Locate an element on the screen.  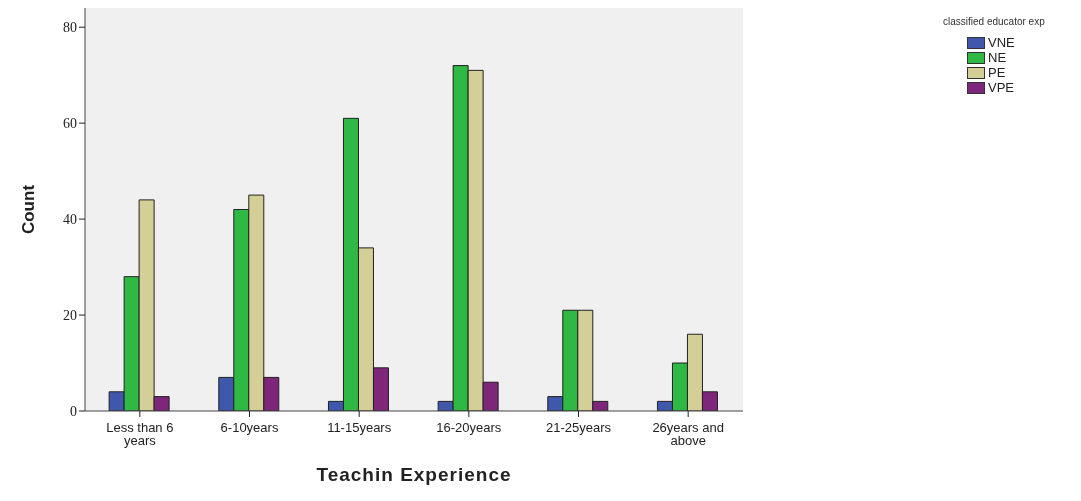
y-tick-label: 80 is located at coordinates (70, 28).